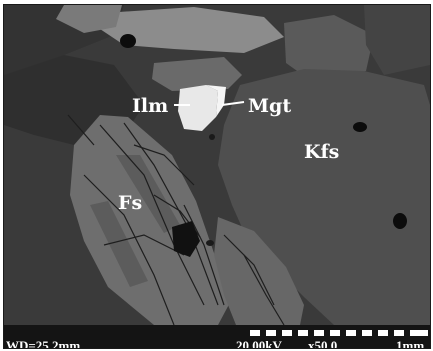 The width and height of the screenshot is (433, 351). I want to click on sem-data-bar: WD=25.2mm 20.00kV x50.0 1mm, so click(217, 336).